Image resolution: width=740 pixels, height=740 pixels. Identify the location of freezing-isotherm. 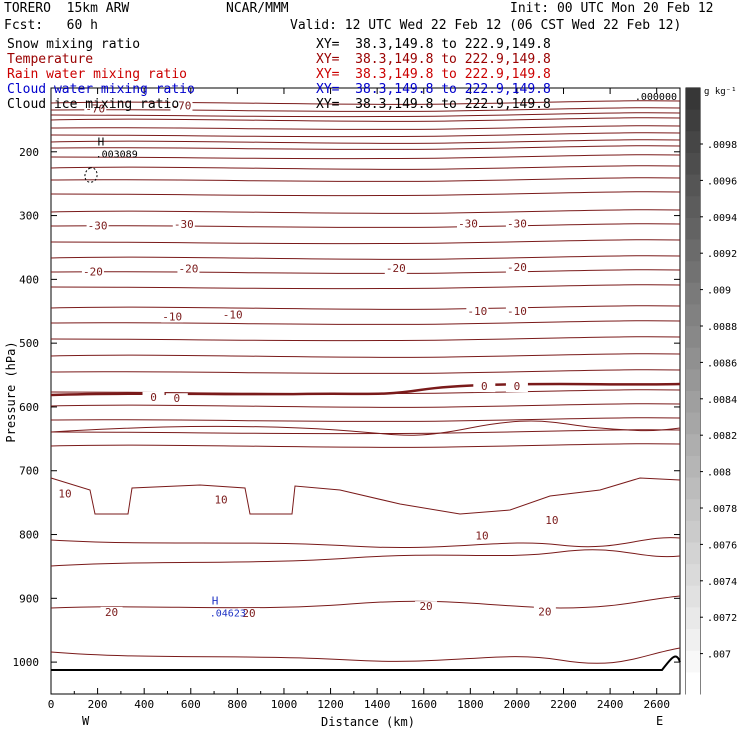
(365, 389).